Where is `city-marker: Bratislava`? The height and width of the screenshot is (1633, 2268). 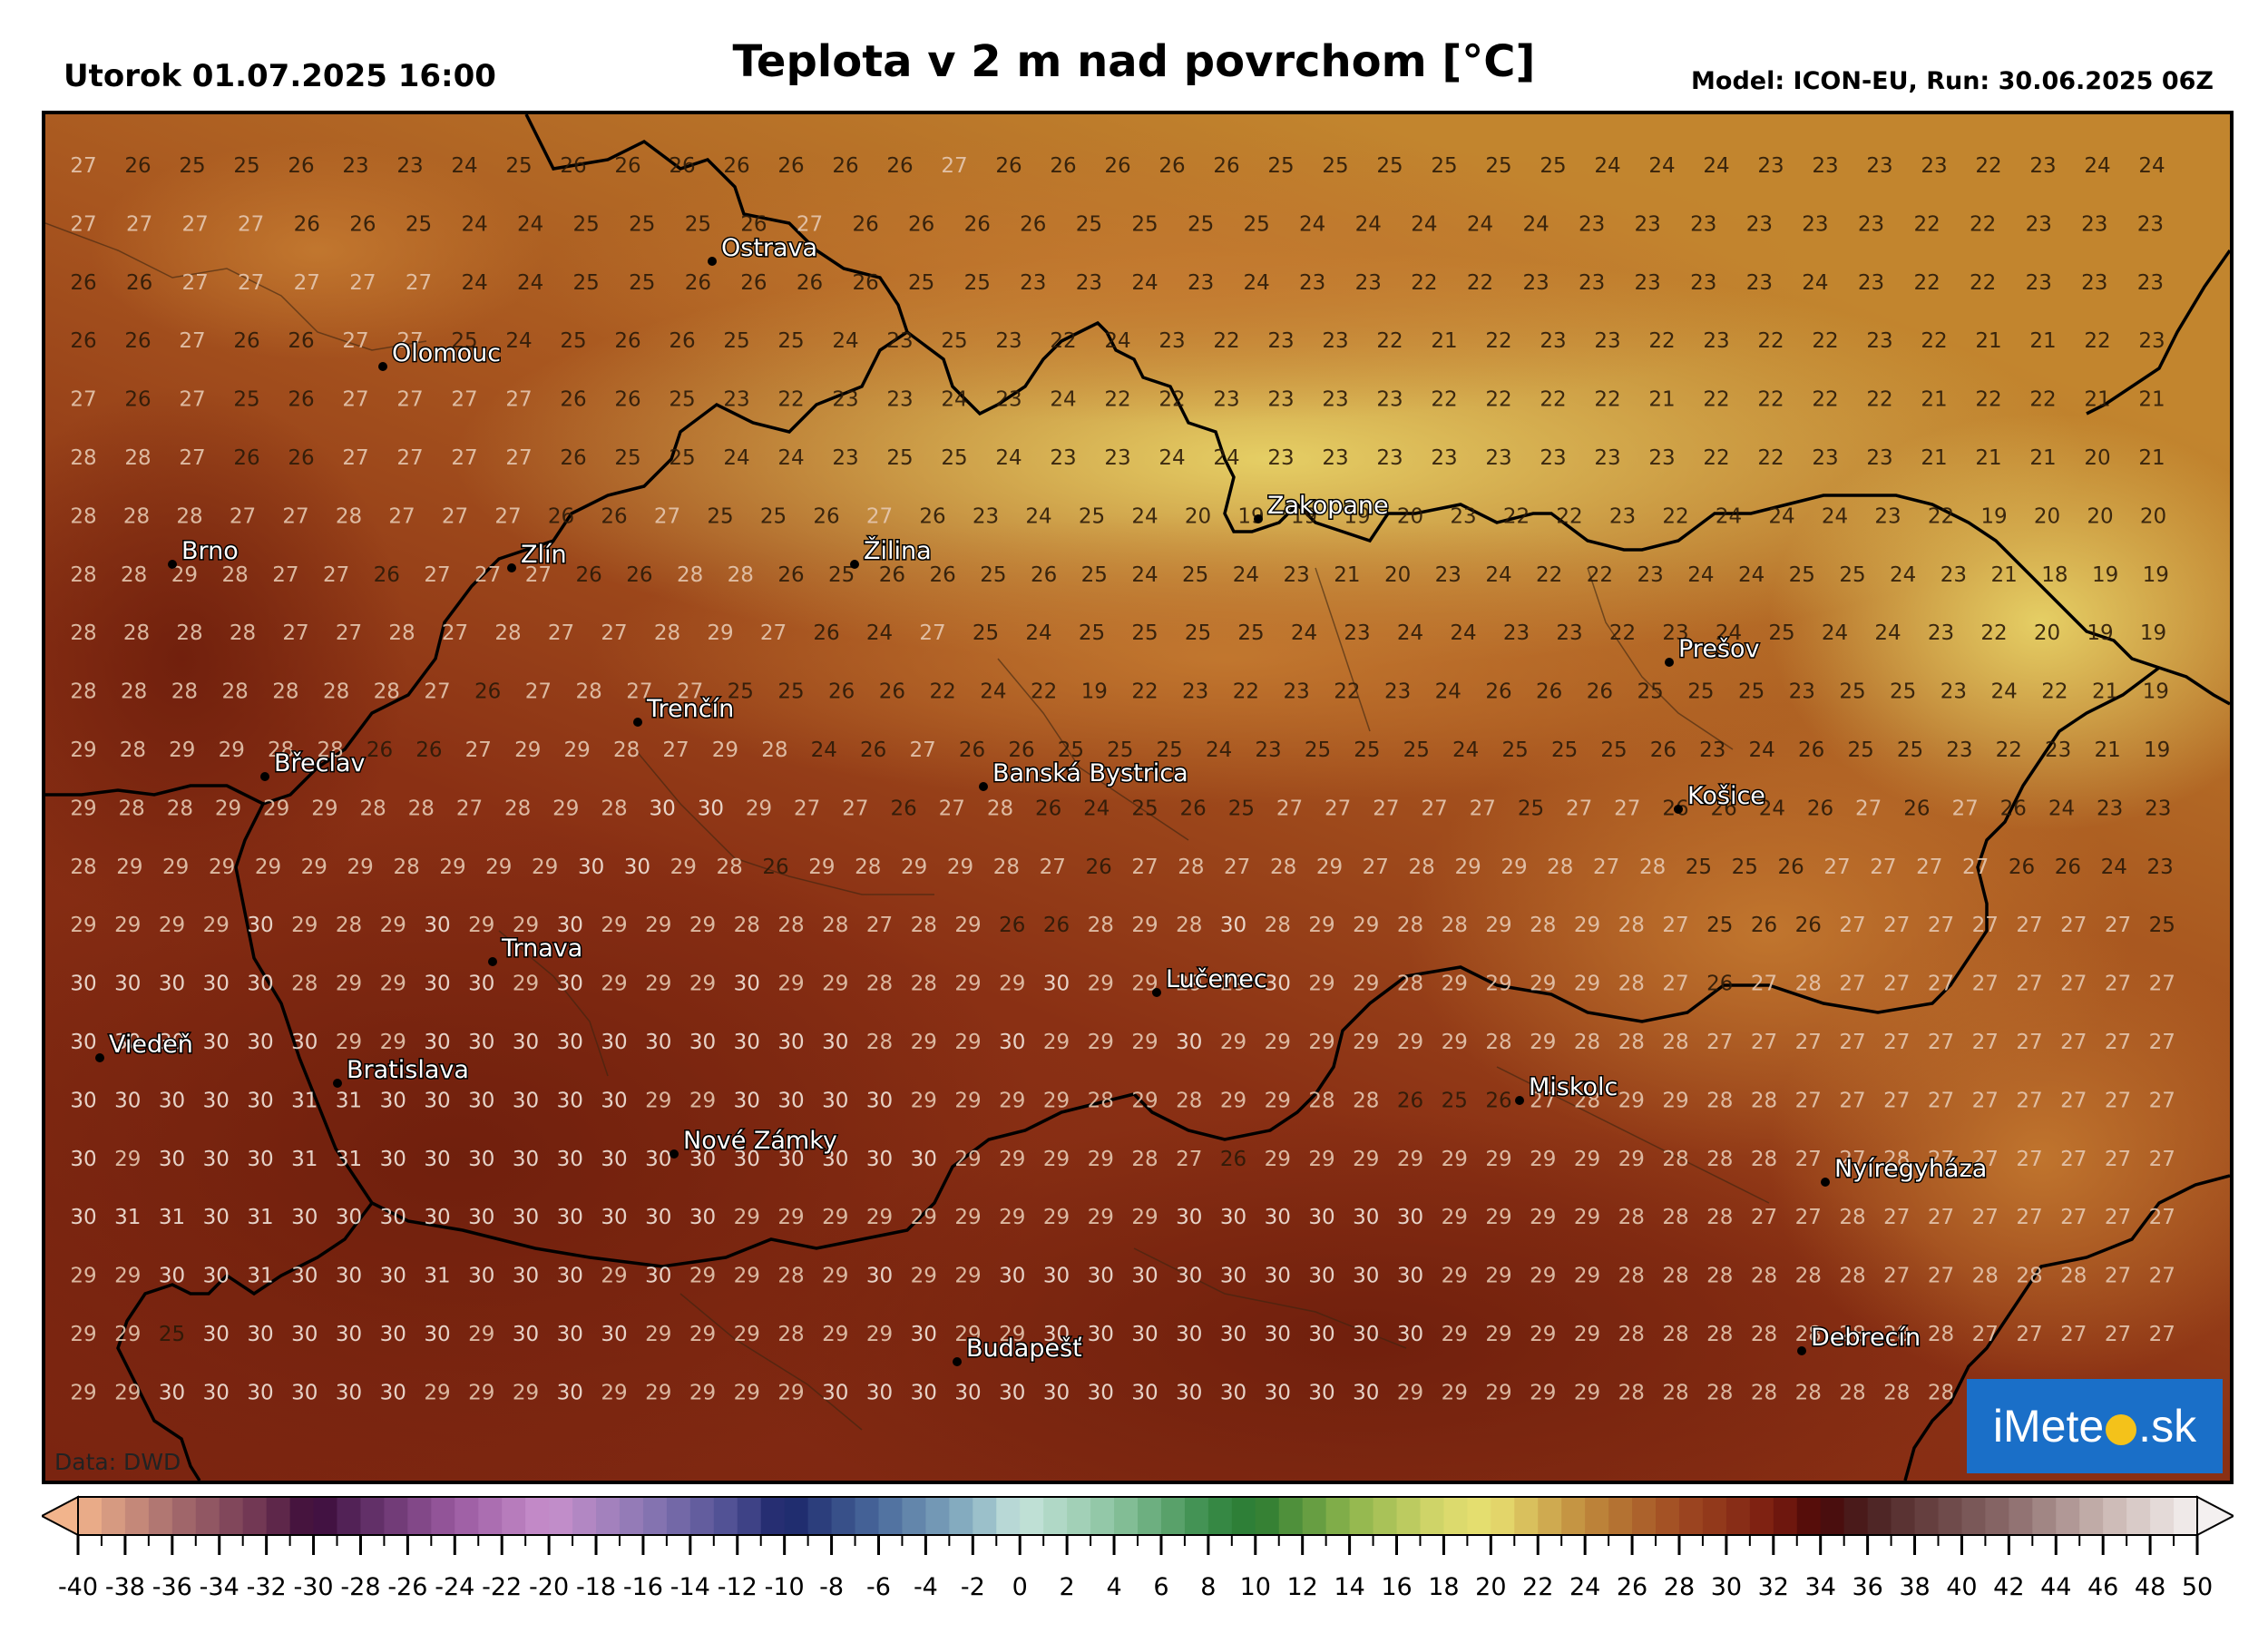 city-marker: Bratislava is located at coordinates (401, 1071).